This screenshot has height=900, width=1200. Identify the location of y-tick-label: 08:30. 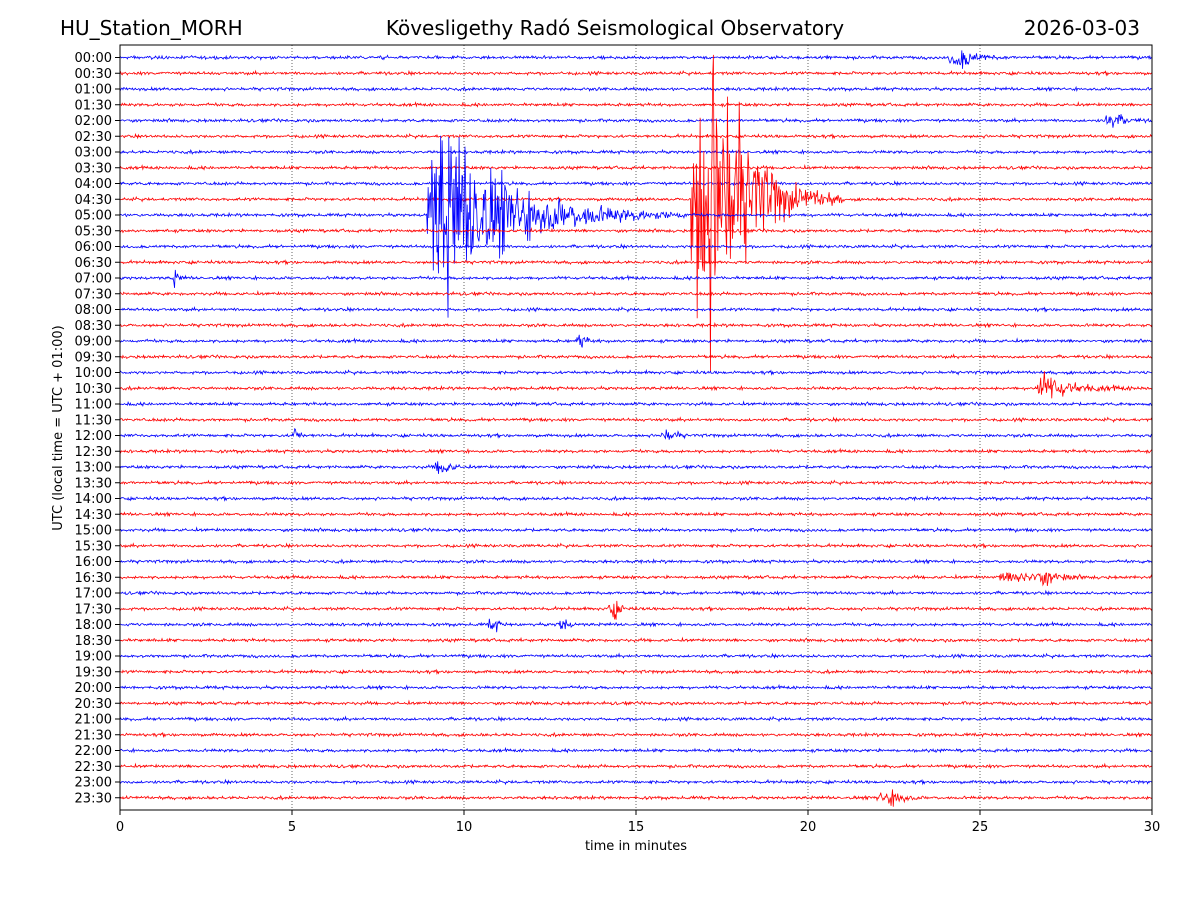
(93, 326).